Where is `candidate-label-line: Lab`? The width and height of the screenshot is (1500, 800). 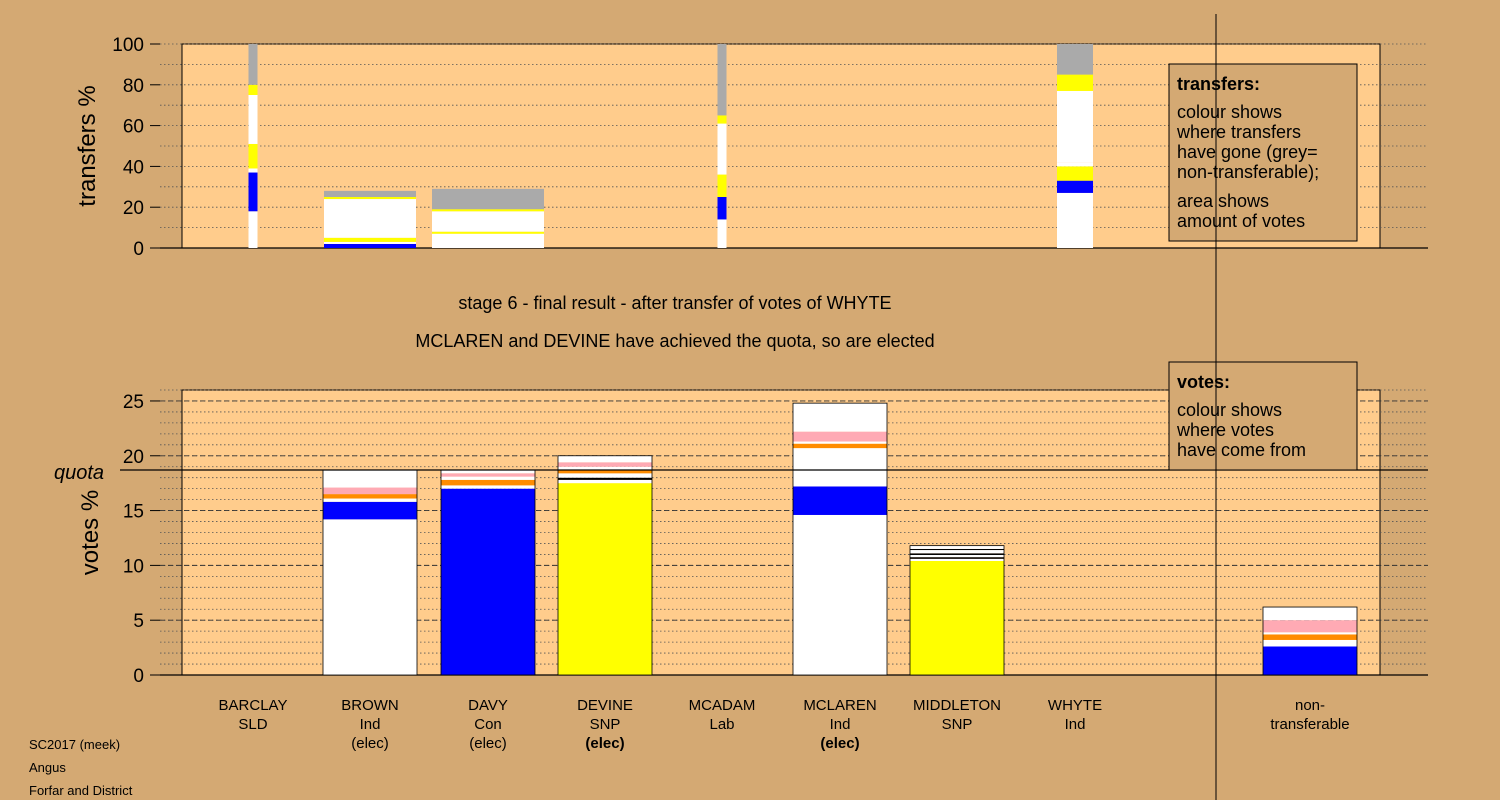 candidate-label-line: Lab is located at coordinates (721, 724).